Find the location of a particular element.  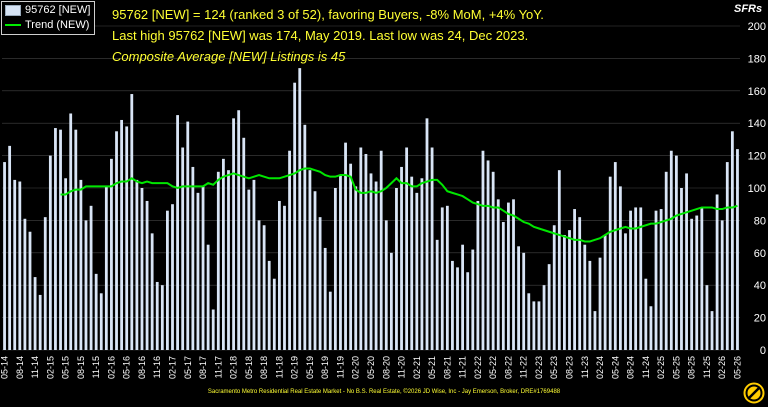

legend: 95762 [NEW] Trend (NEW) is located at coordinates (48, 18).